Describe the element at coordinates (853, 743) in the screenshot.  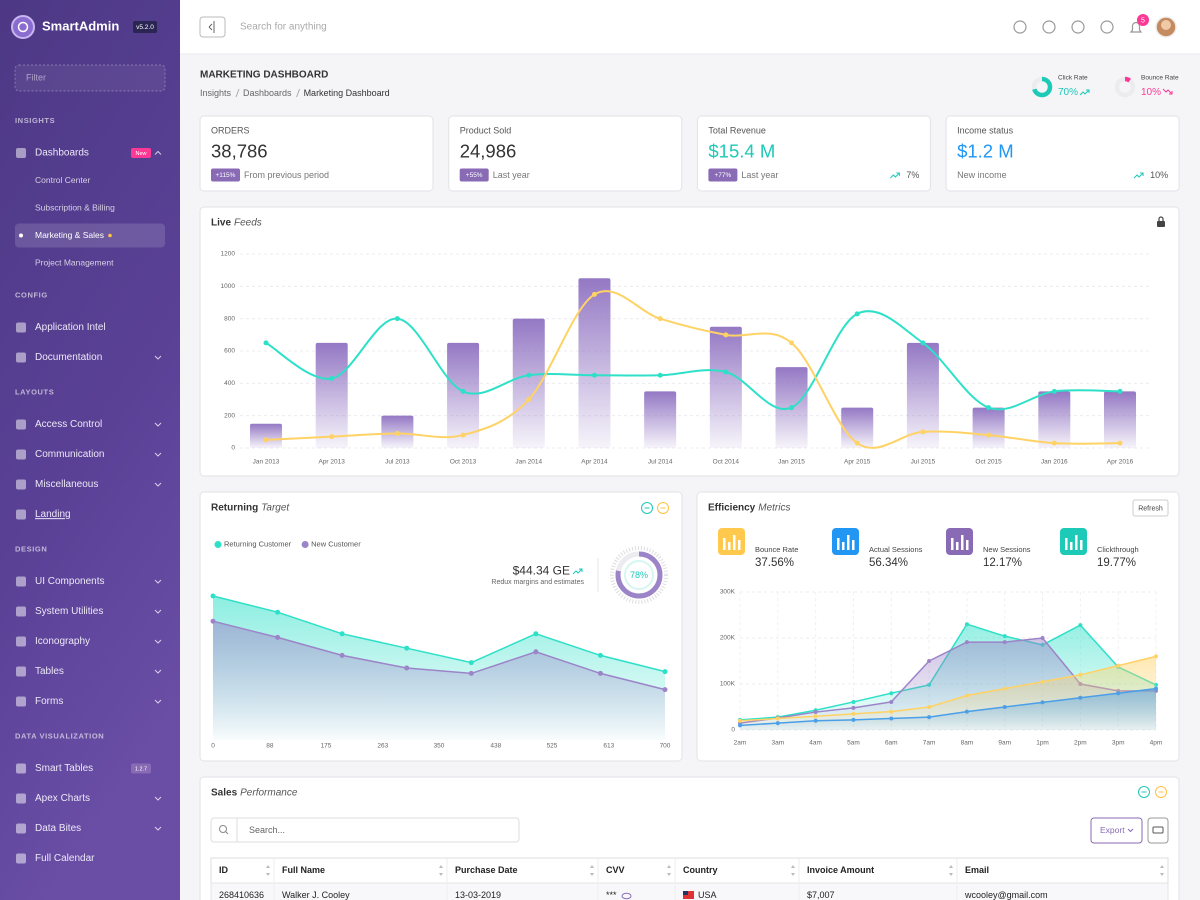
I see `x-tick-label: 5am` at that location.